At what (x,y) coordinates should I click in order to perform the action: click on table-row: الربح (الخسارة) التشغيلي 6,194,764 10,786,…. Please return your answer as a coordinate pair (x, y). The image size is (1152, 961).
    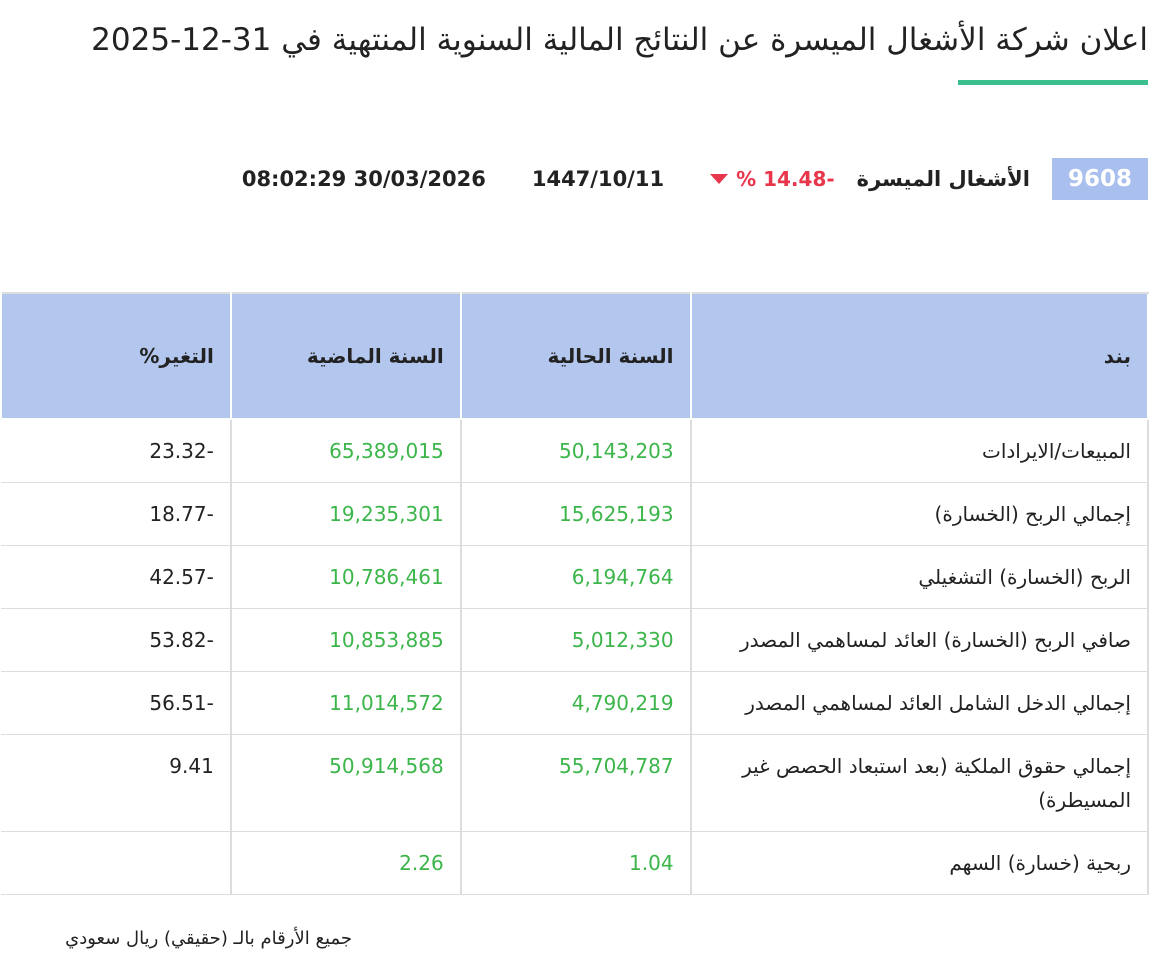
    Looking at the image, I should click on (575, 577).